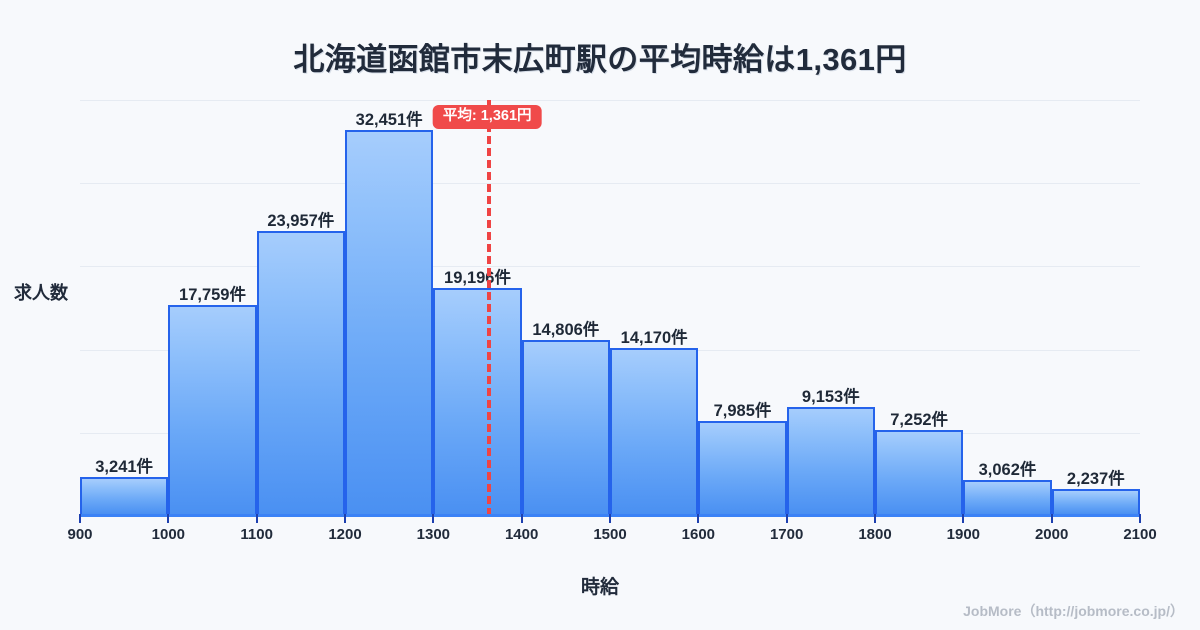  Describe the element at coordinates (1007, 469) in the screenshot. I see `bar-value-label: 3,062件` at that location.